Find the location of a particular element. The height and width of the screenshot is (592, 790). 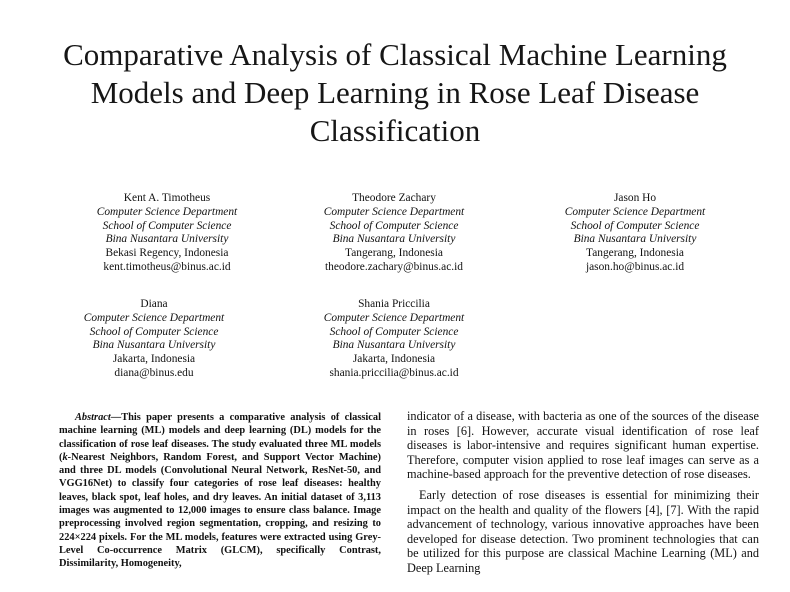

author-email: shania.priccilia@binus.ac.id is located at coordinates (394, 372).